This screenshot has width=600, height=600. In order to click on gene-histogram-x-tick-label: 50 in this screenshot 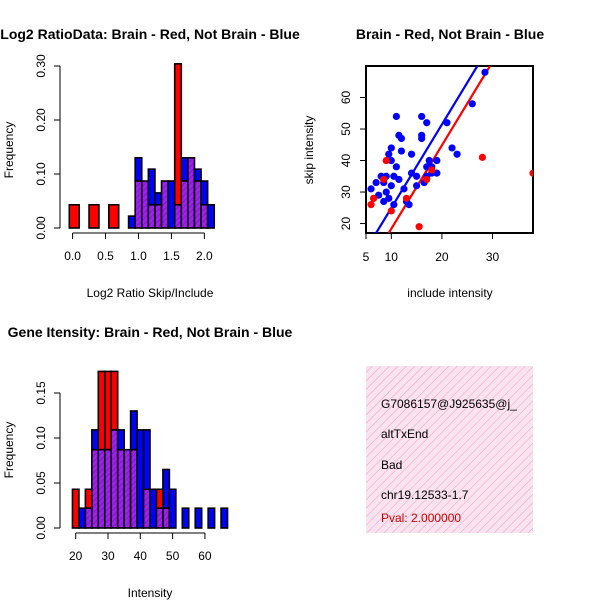, I will do `click(173, 556)`.